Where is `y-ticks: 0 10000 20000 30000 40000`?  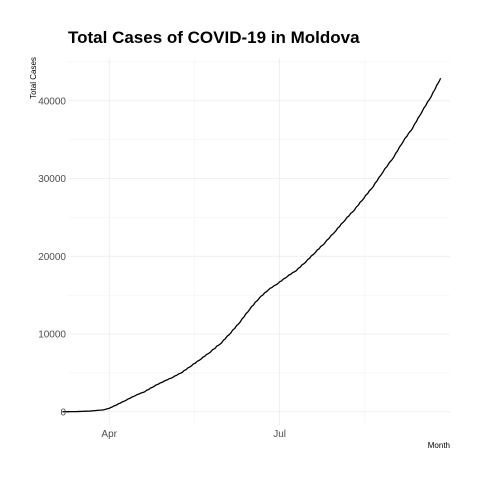 y-ticks: 0 10000 20000 30000 40000 is located at coordinates (52, 257).